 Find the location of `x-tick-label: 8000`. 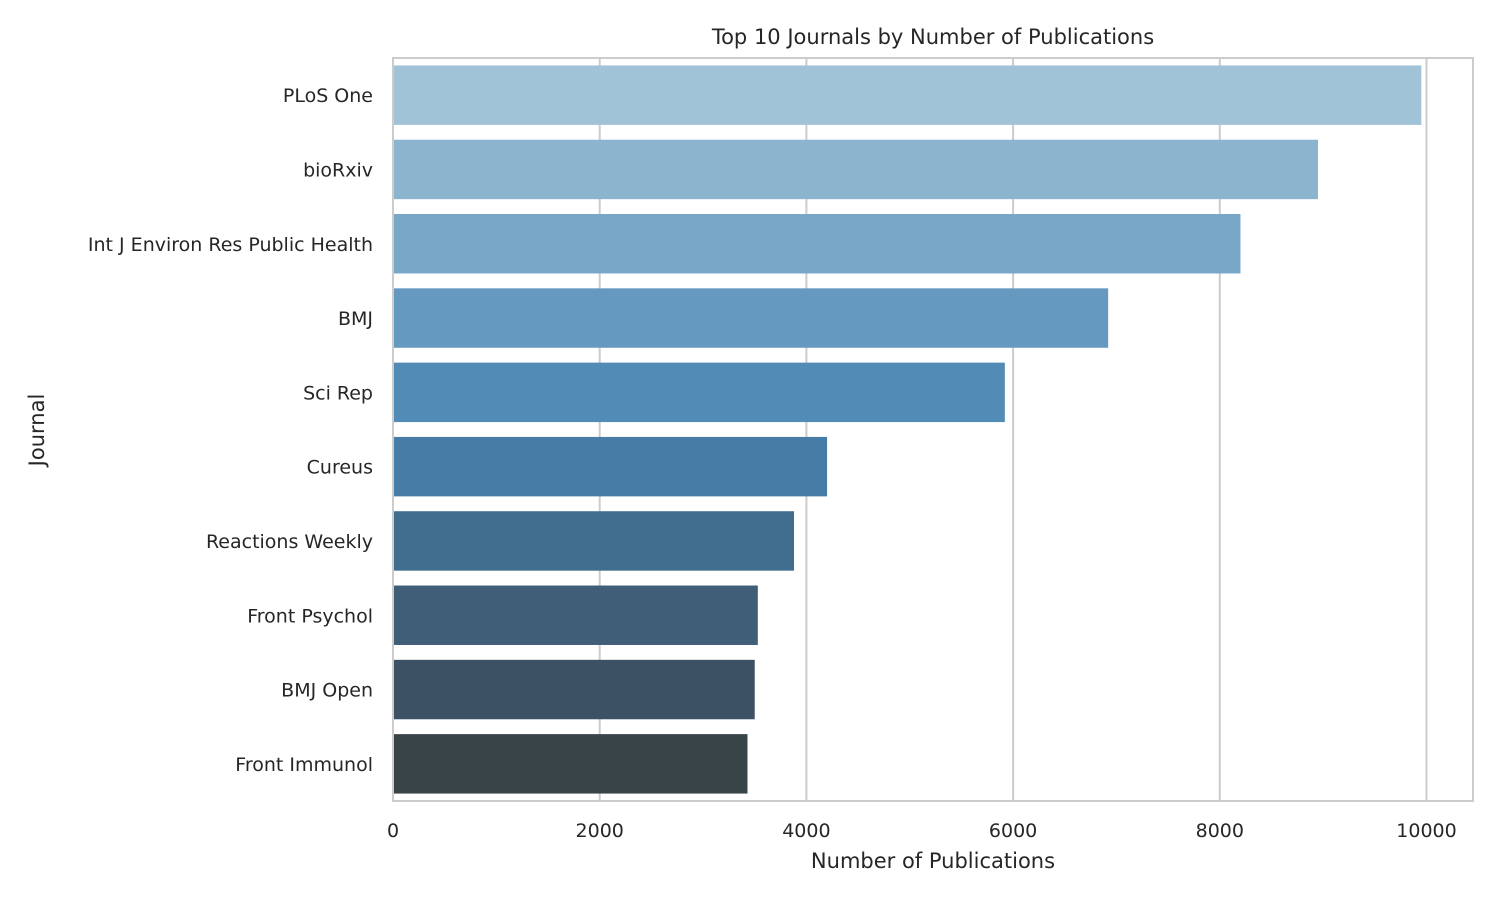

x-tick-label: 8000 is located at coordinates (1220, 831).